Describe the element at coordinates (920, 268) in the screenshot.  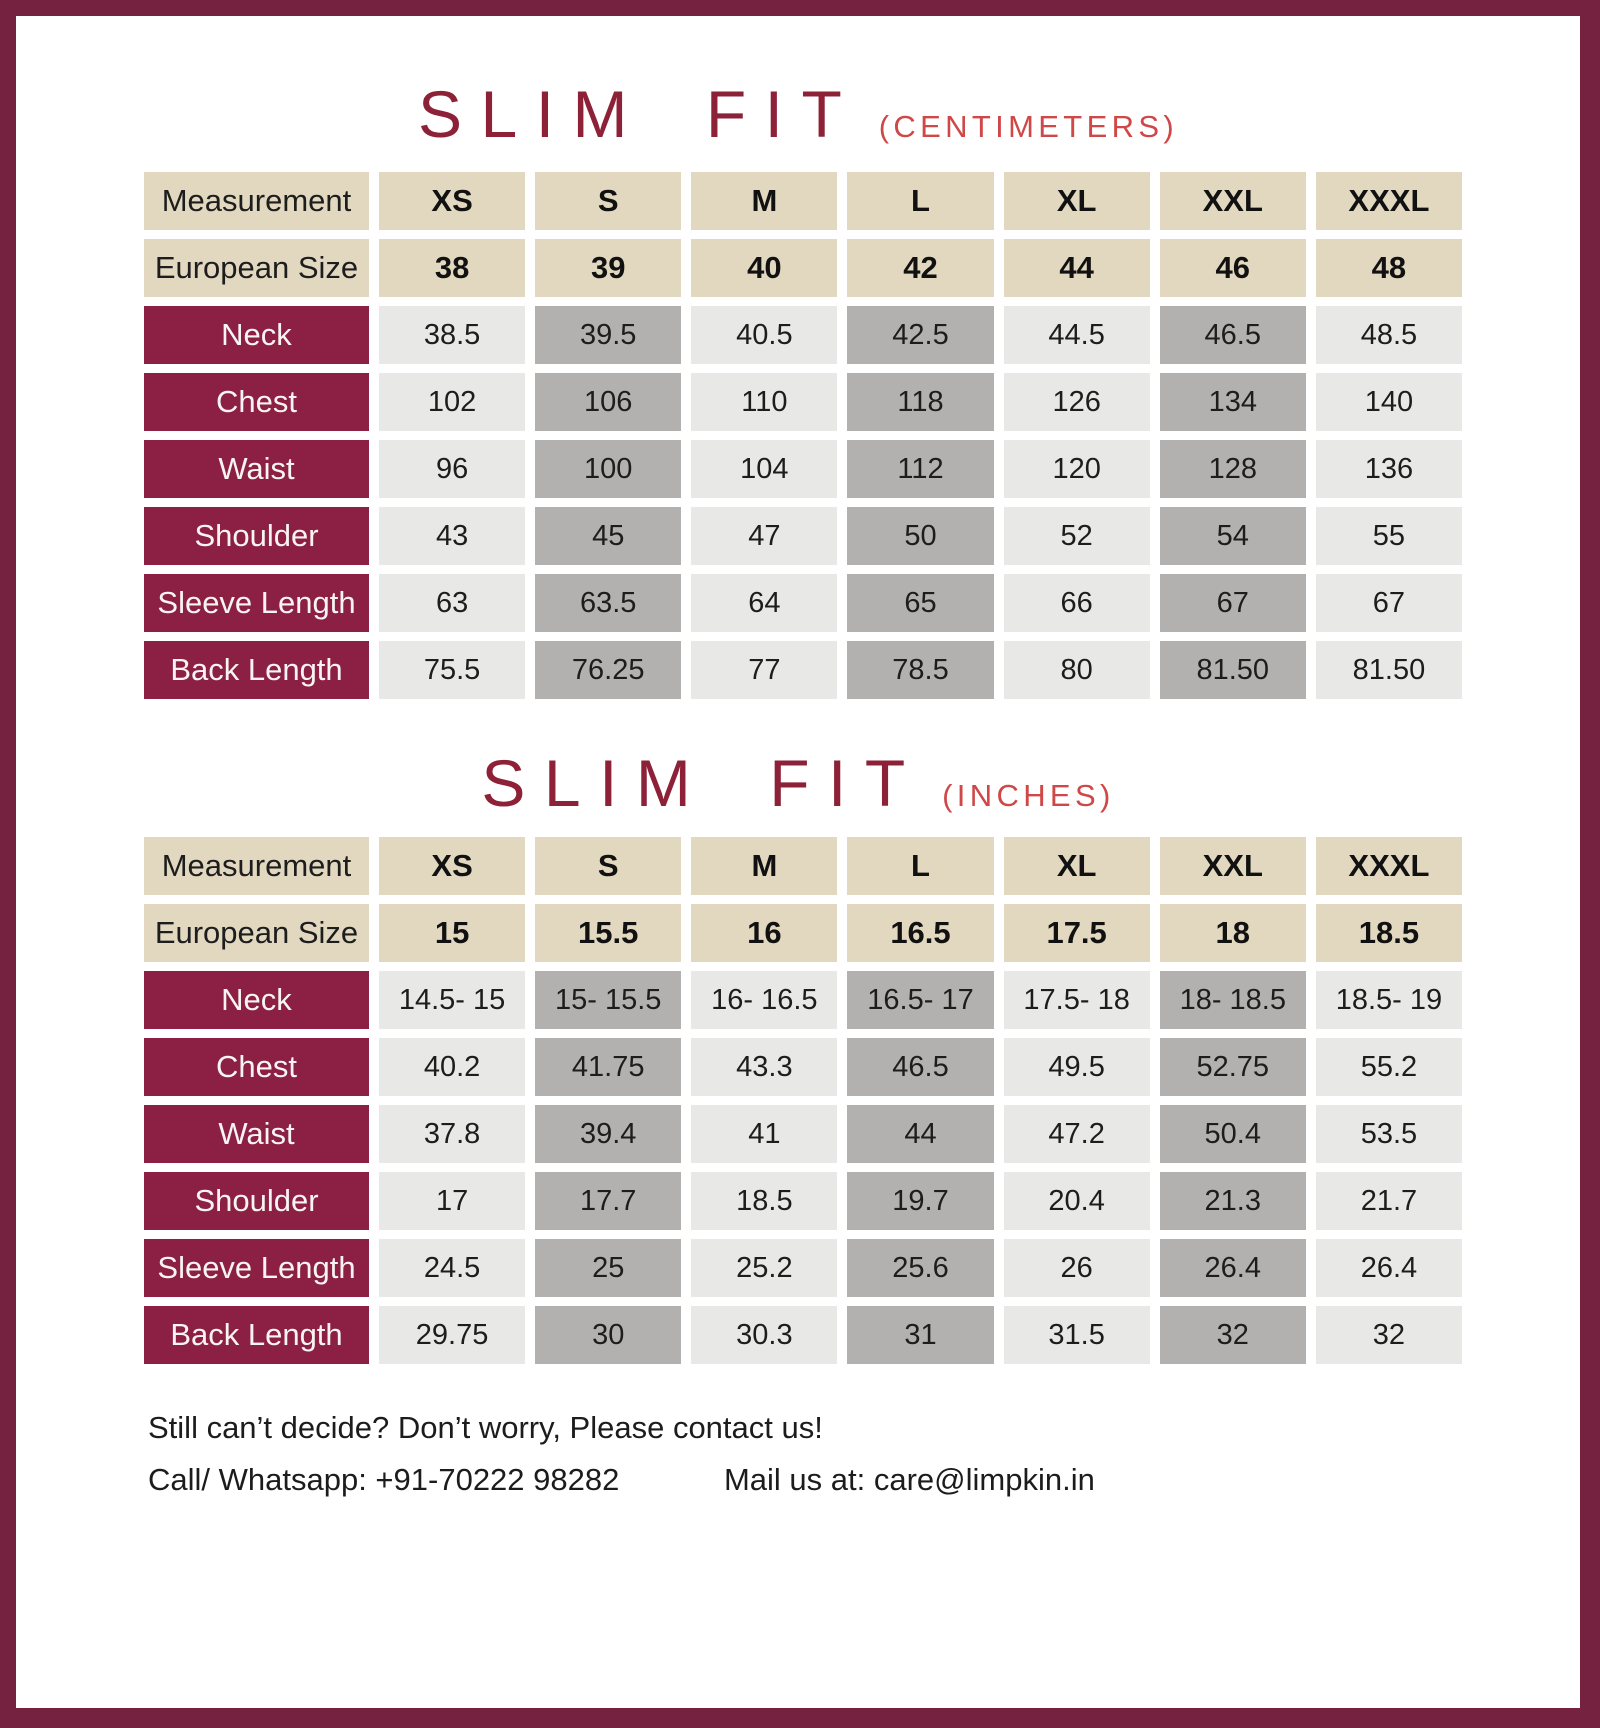
I see `european-size-cell: 42` at that location.